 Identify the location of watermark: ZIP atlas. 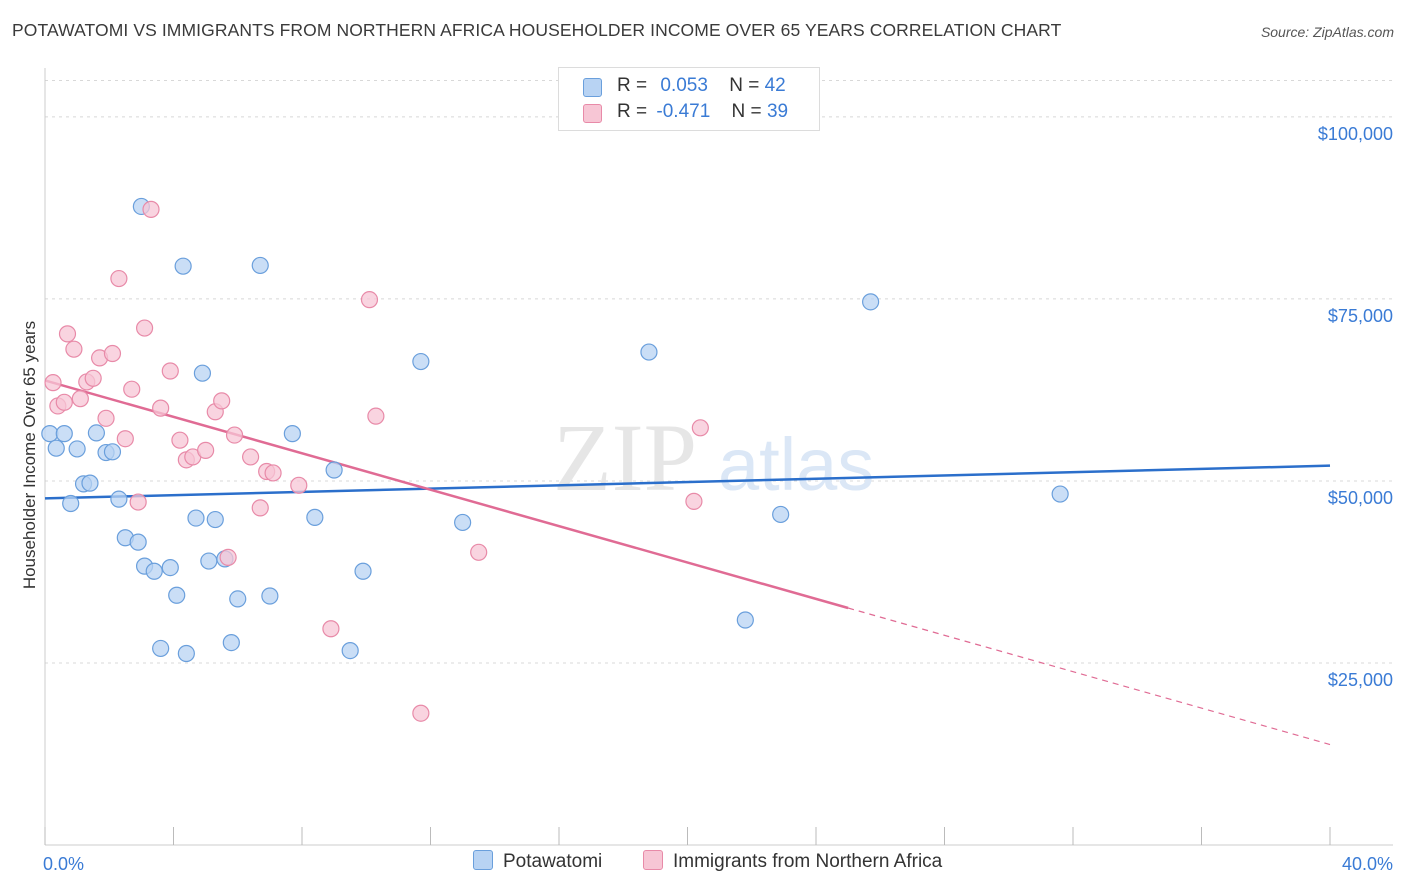
(713, 457).